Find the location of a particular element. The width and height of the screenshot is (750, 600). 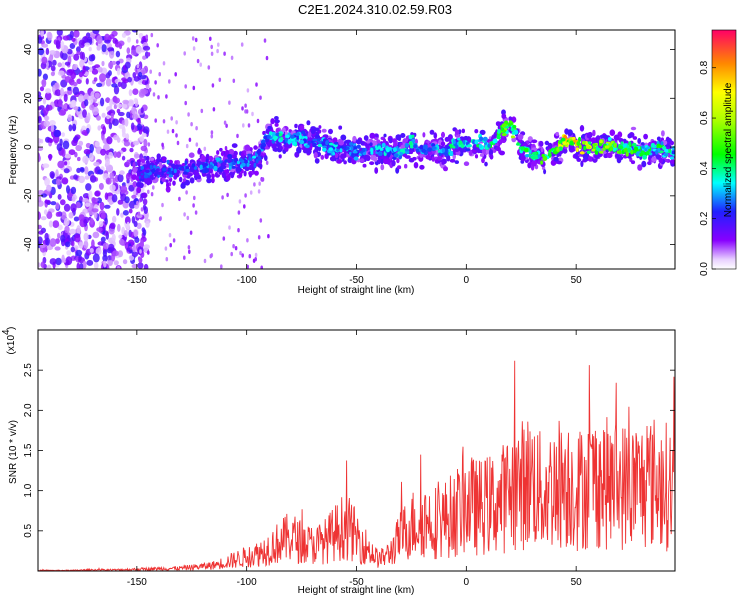

page-title: C2E1.2024.310.02.59.R03 is located at coordinates (375, 9).